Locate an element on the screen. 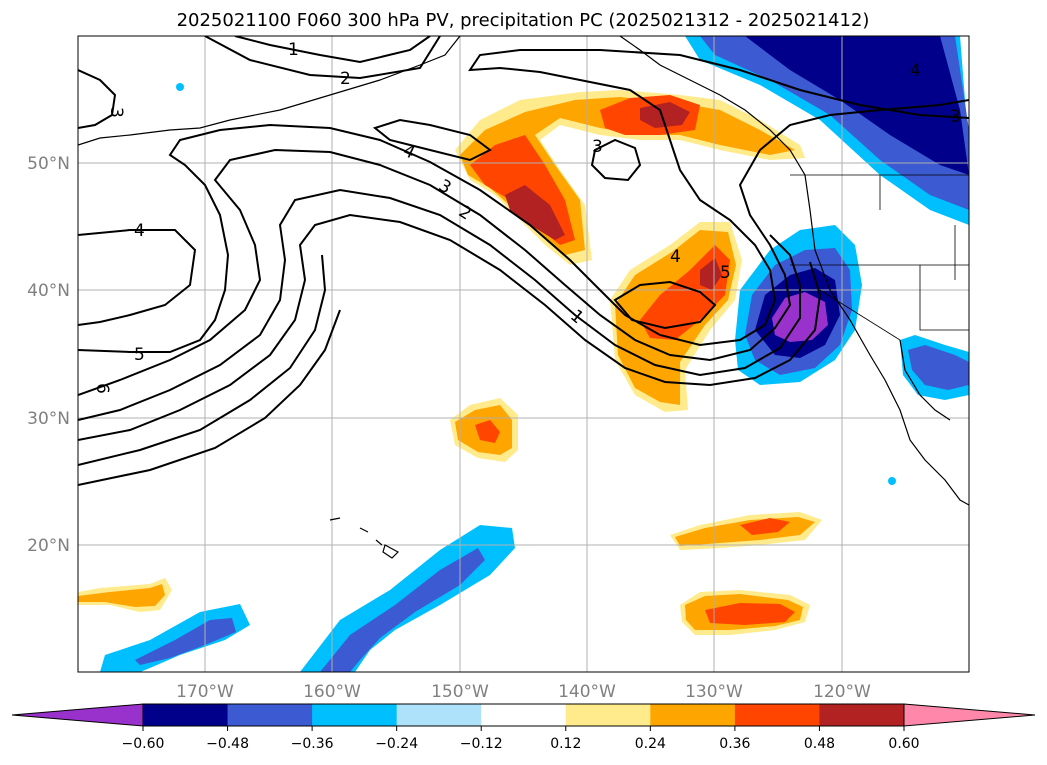 Image resolution: width=1047 pixels, height=765 pixels. lon-label: 160°W is located at coordinates (332, 692).